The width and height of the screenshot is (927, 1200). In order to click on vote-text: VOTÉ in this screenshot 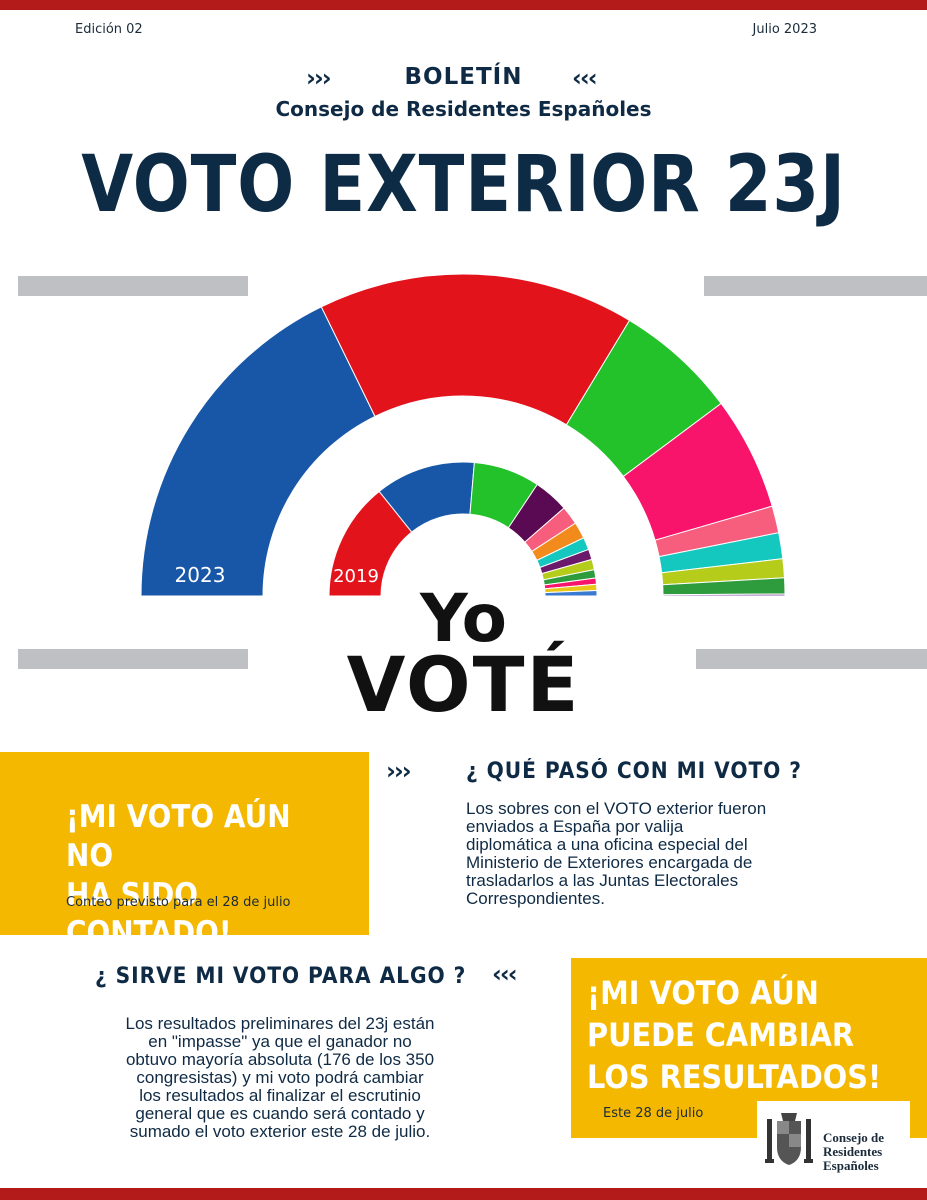, I will do `click(463, 684)`.